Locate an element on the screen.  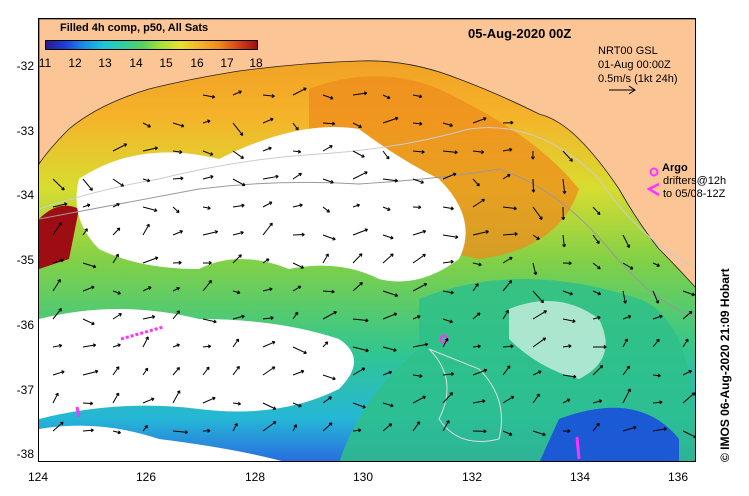
drifter-legend-marker is located at coordinates (653, 189).